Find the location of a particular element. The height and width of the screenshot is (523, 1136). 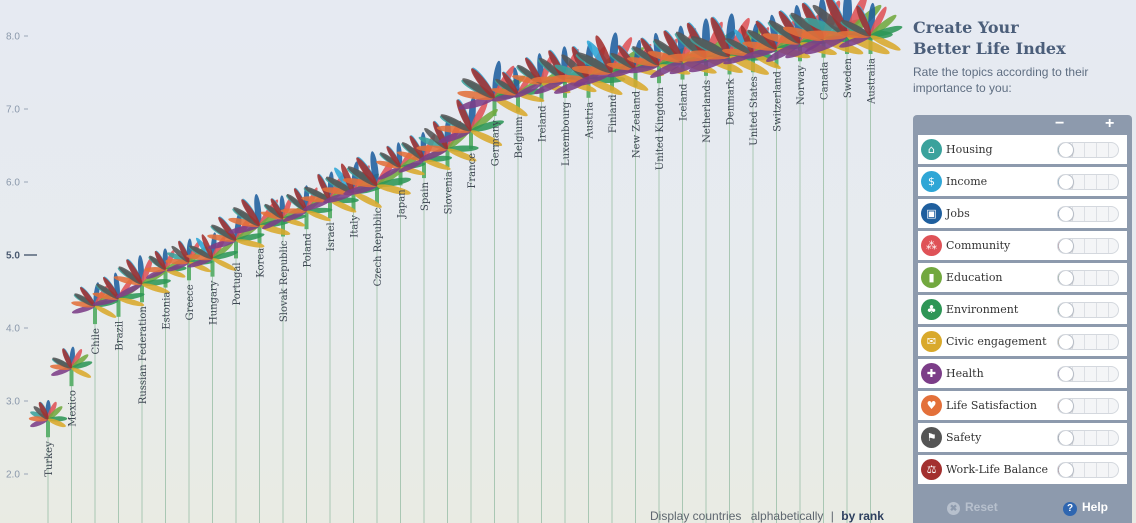

y-tick-label: 5.0 is located at coordinates (13, 256).